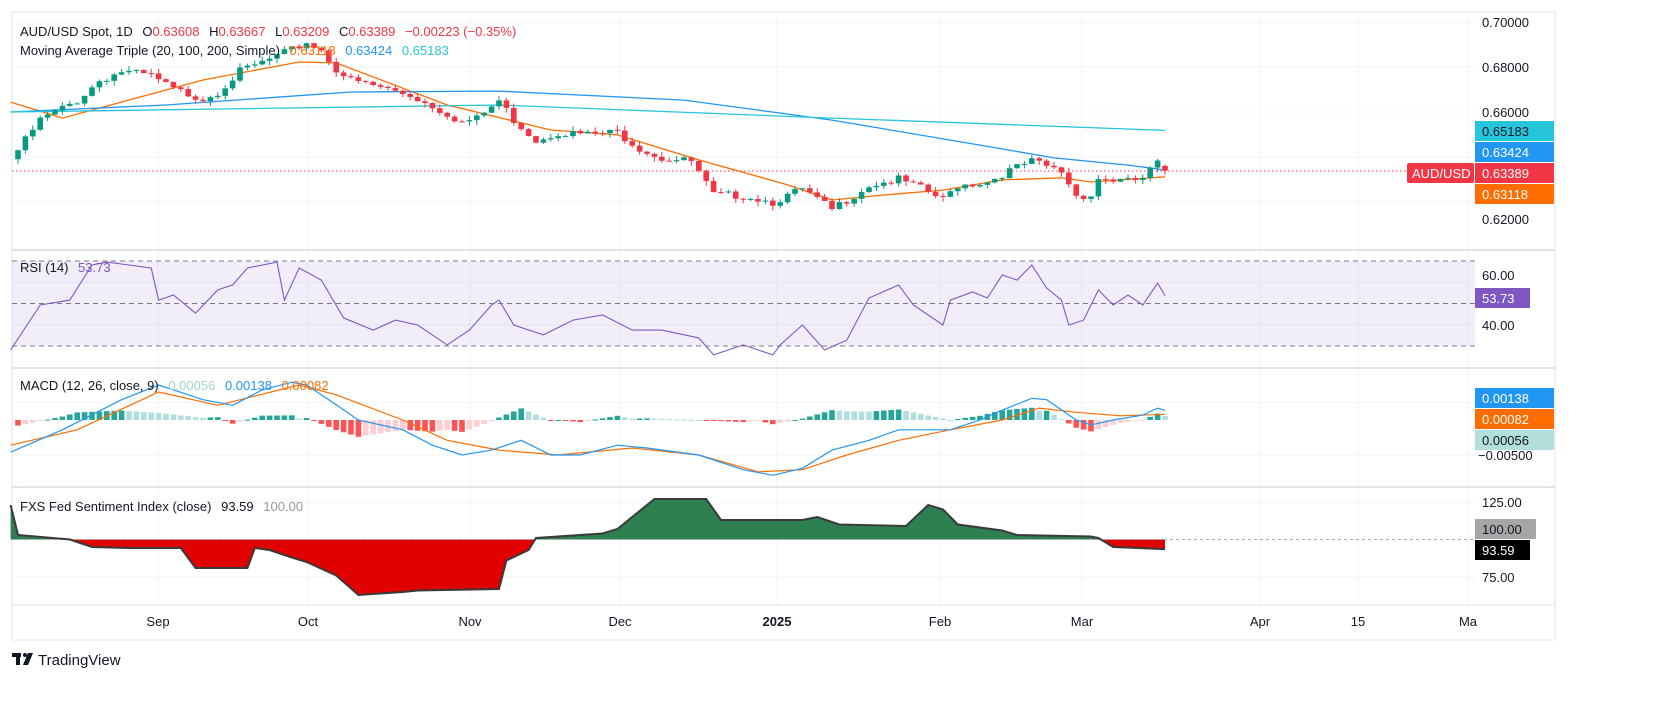 Image resolution: width=1656 pixels, height=718 pixels. I want to click on price-axis: 0.70000 0.68000 0.66000 0.62000, so click(1505, 121).